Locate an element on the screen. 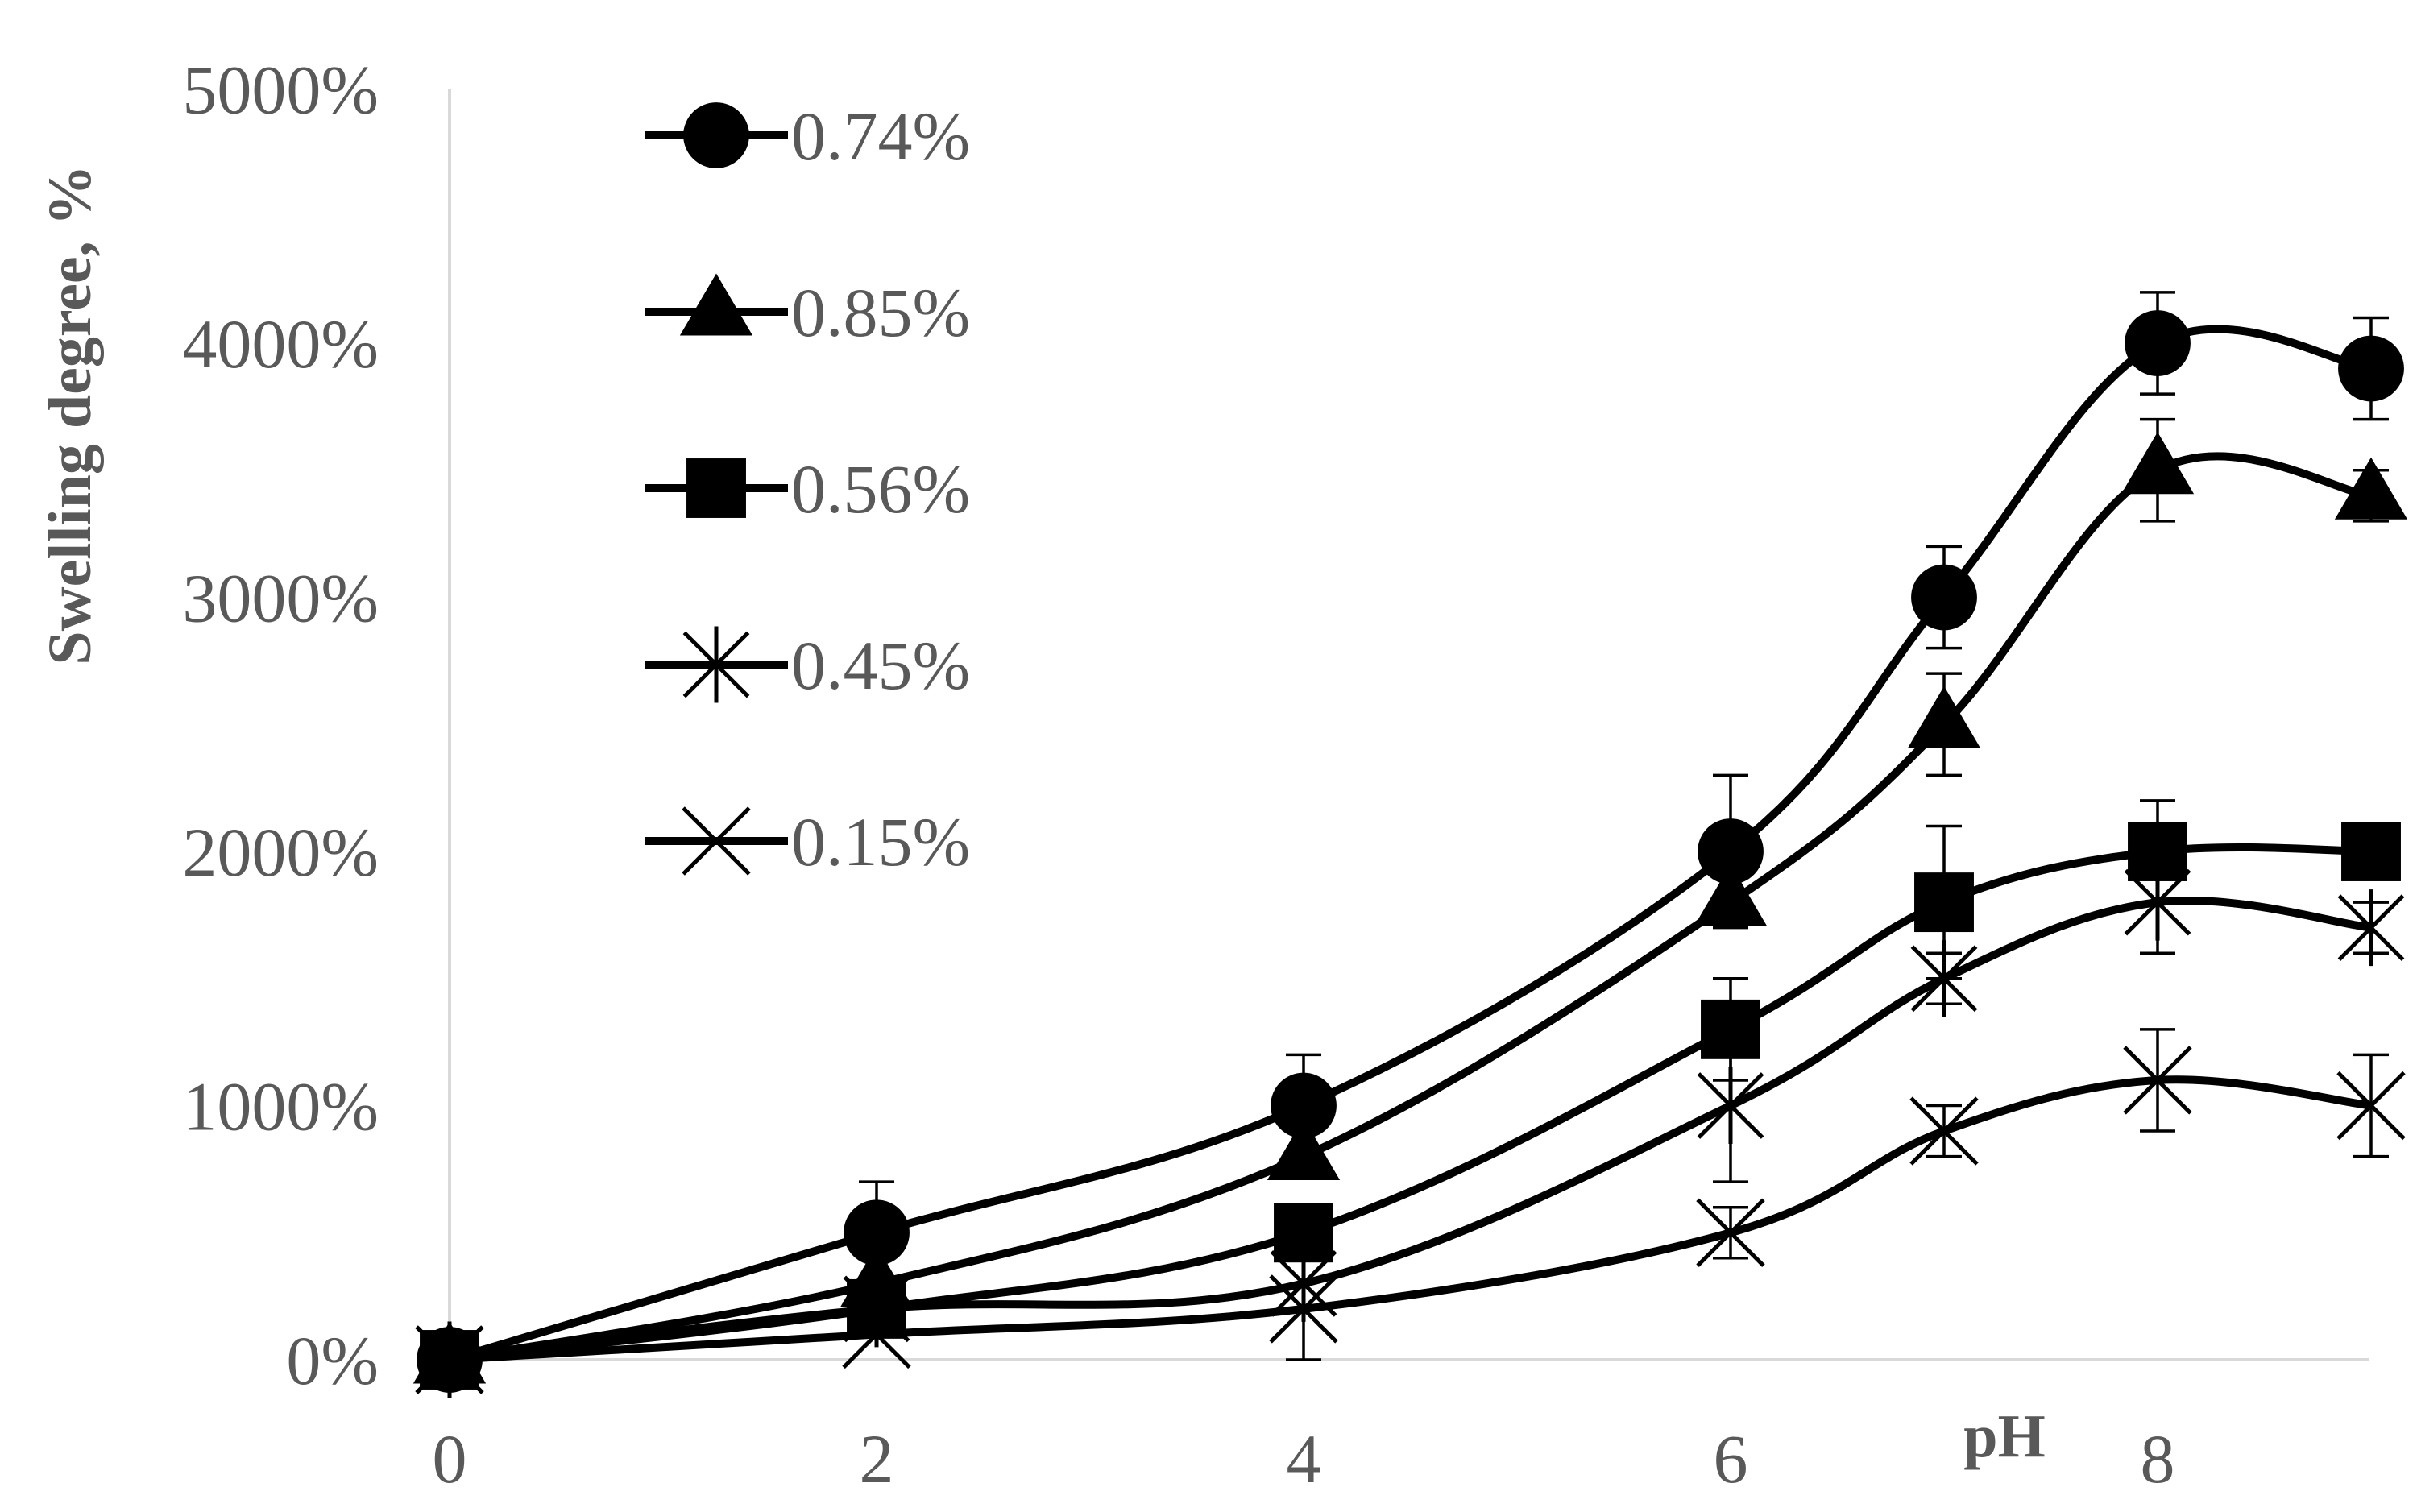  legend-item: 0.74% is located at coordinates (807, 136).